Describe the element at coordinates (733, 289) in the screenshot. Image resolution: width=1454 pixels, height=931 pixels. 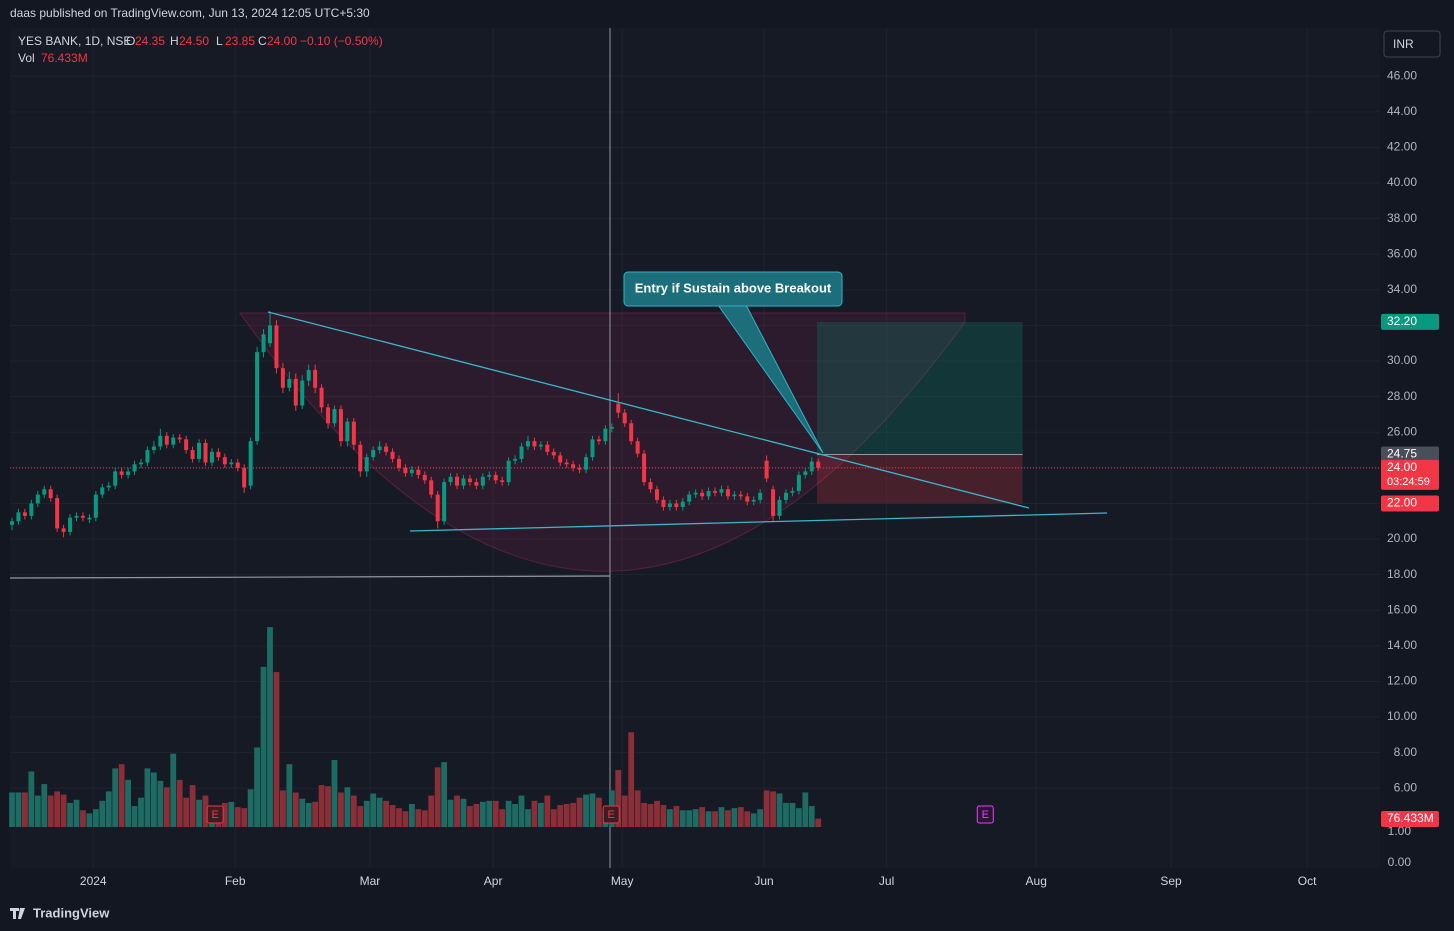
I see `callout-box` at that location.